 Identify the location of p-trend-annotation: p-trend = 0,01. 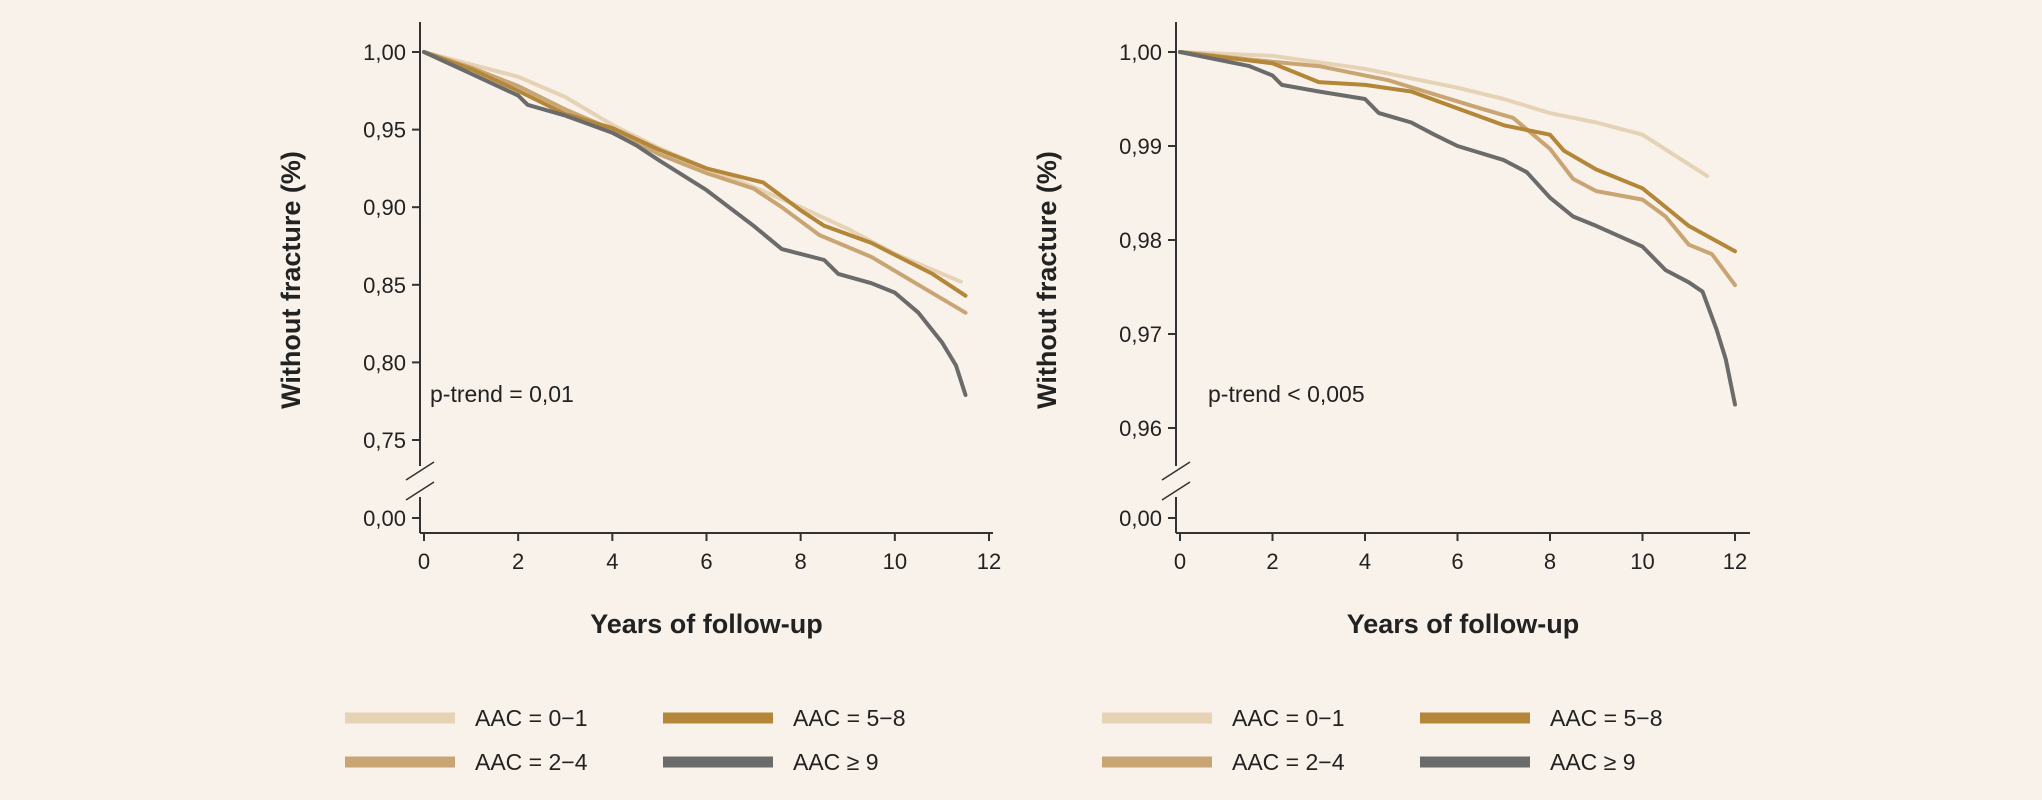
(502, 394).